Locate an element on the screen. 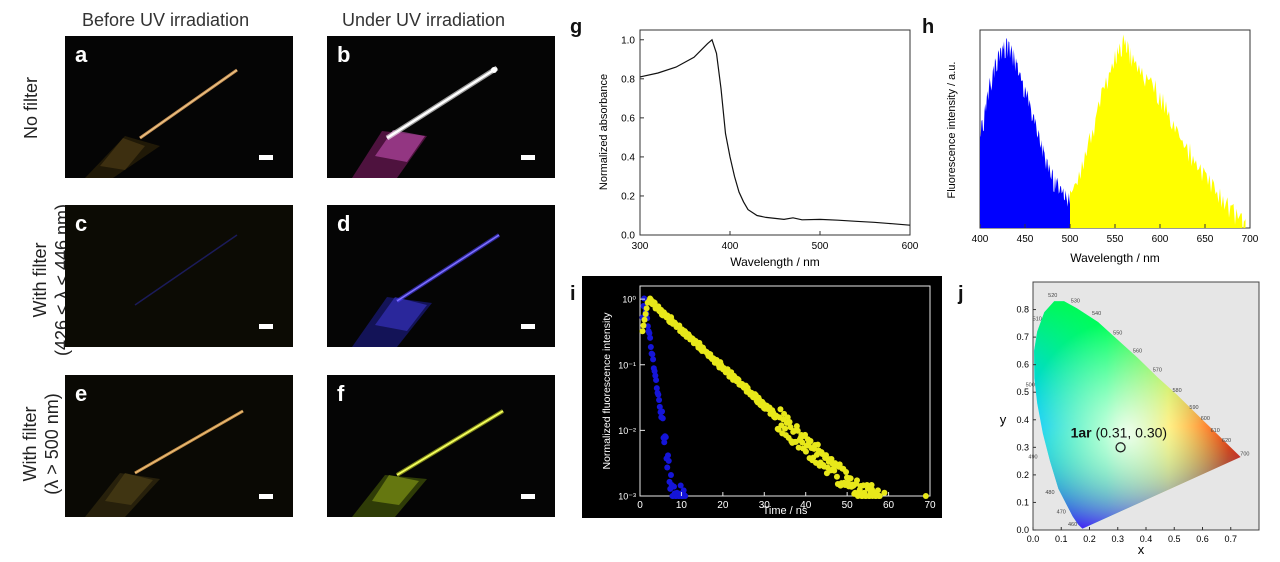 This screenshot has width=1280, height=562. panel-letter-i: i is located at coordinates (573, 294).